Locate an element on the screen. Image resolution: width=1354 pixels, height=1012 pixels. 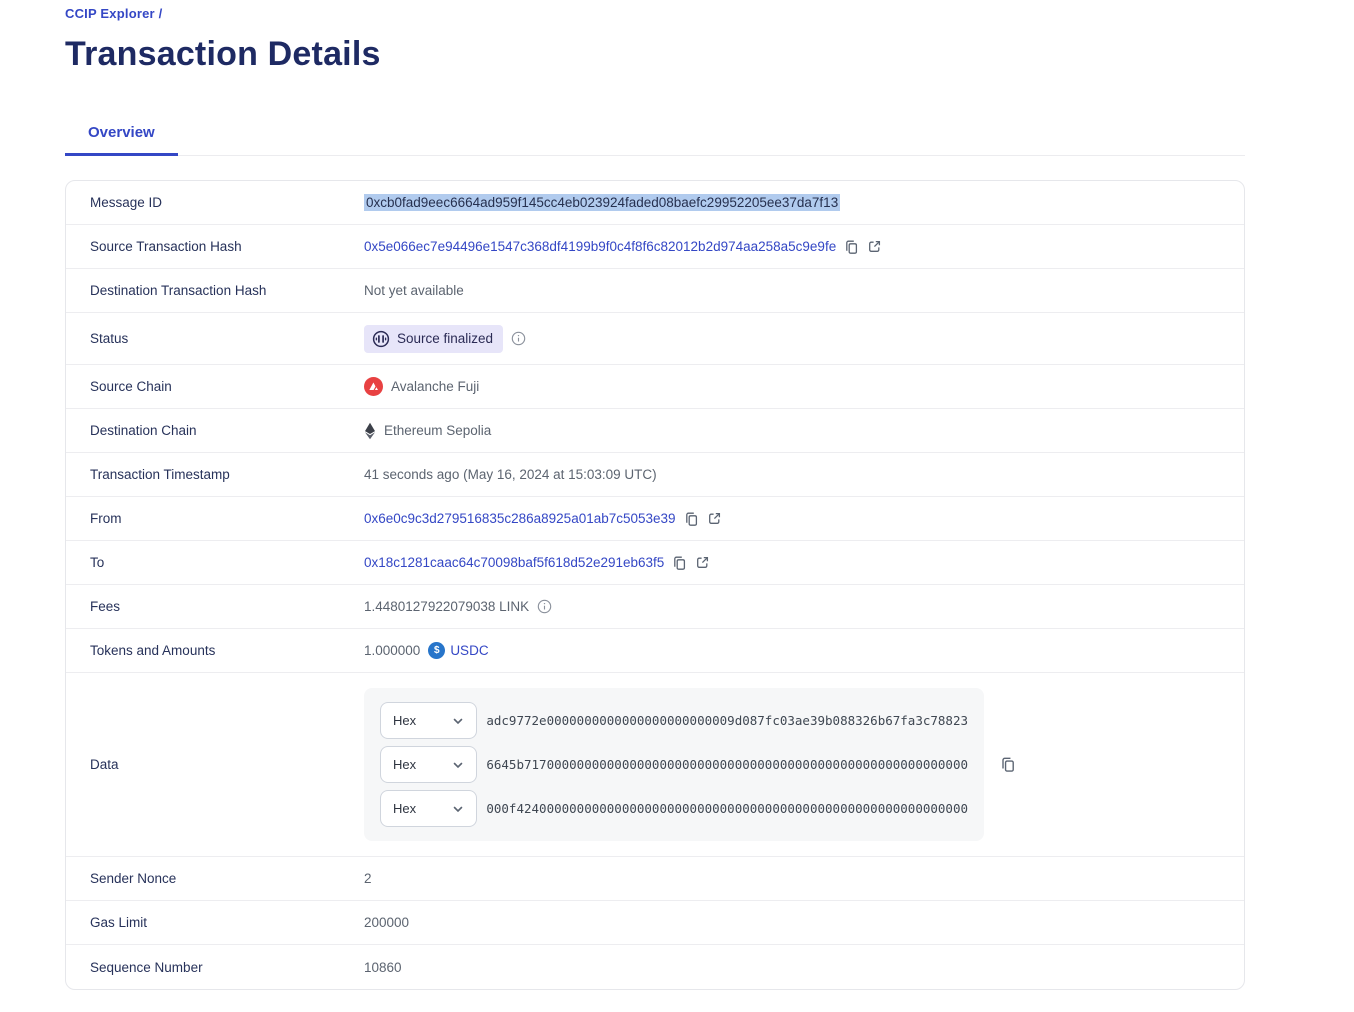
row-status: Status Source finalized is located at coordinates (655, 339).